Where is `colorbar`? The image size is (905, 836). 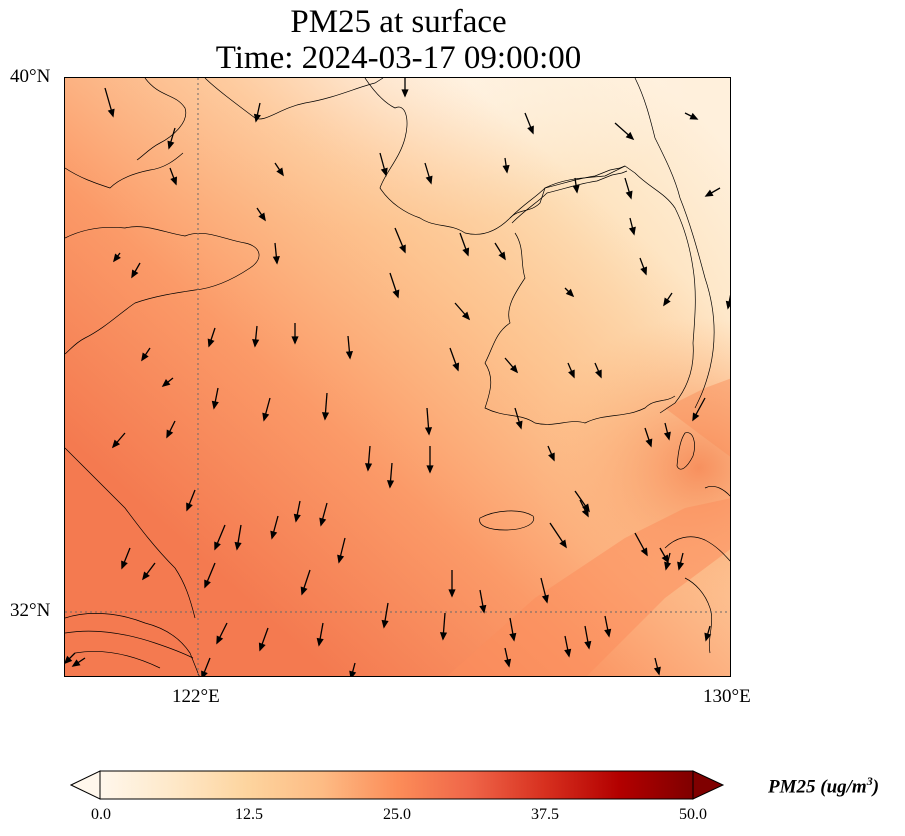
colorbar is located at coordinates (397, 785).